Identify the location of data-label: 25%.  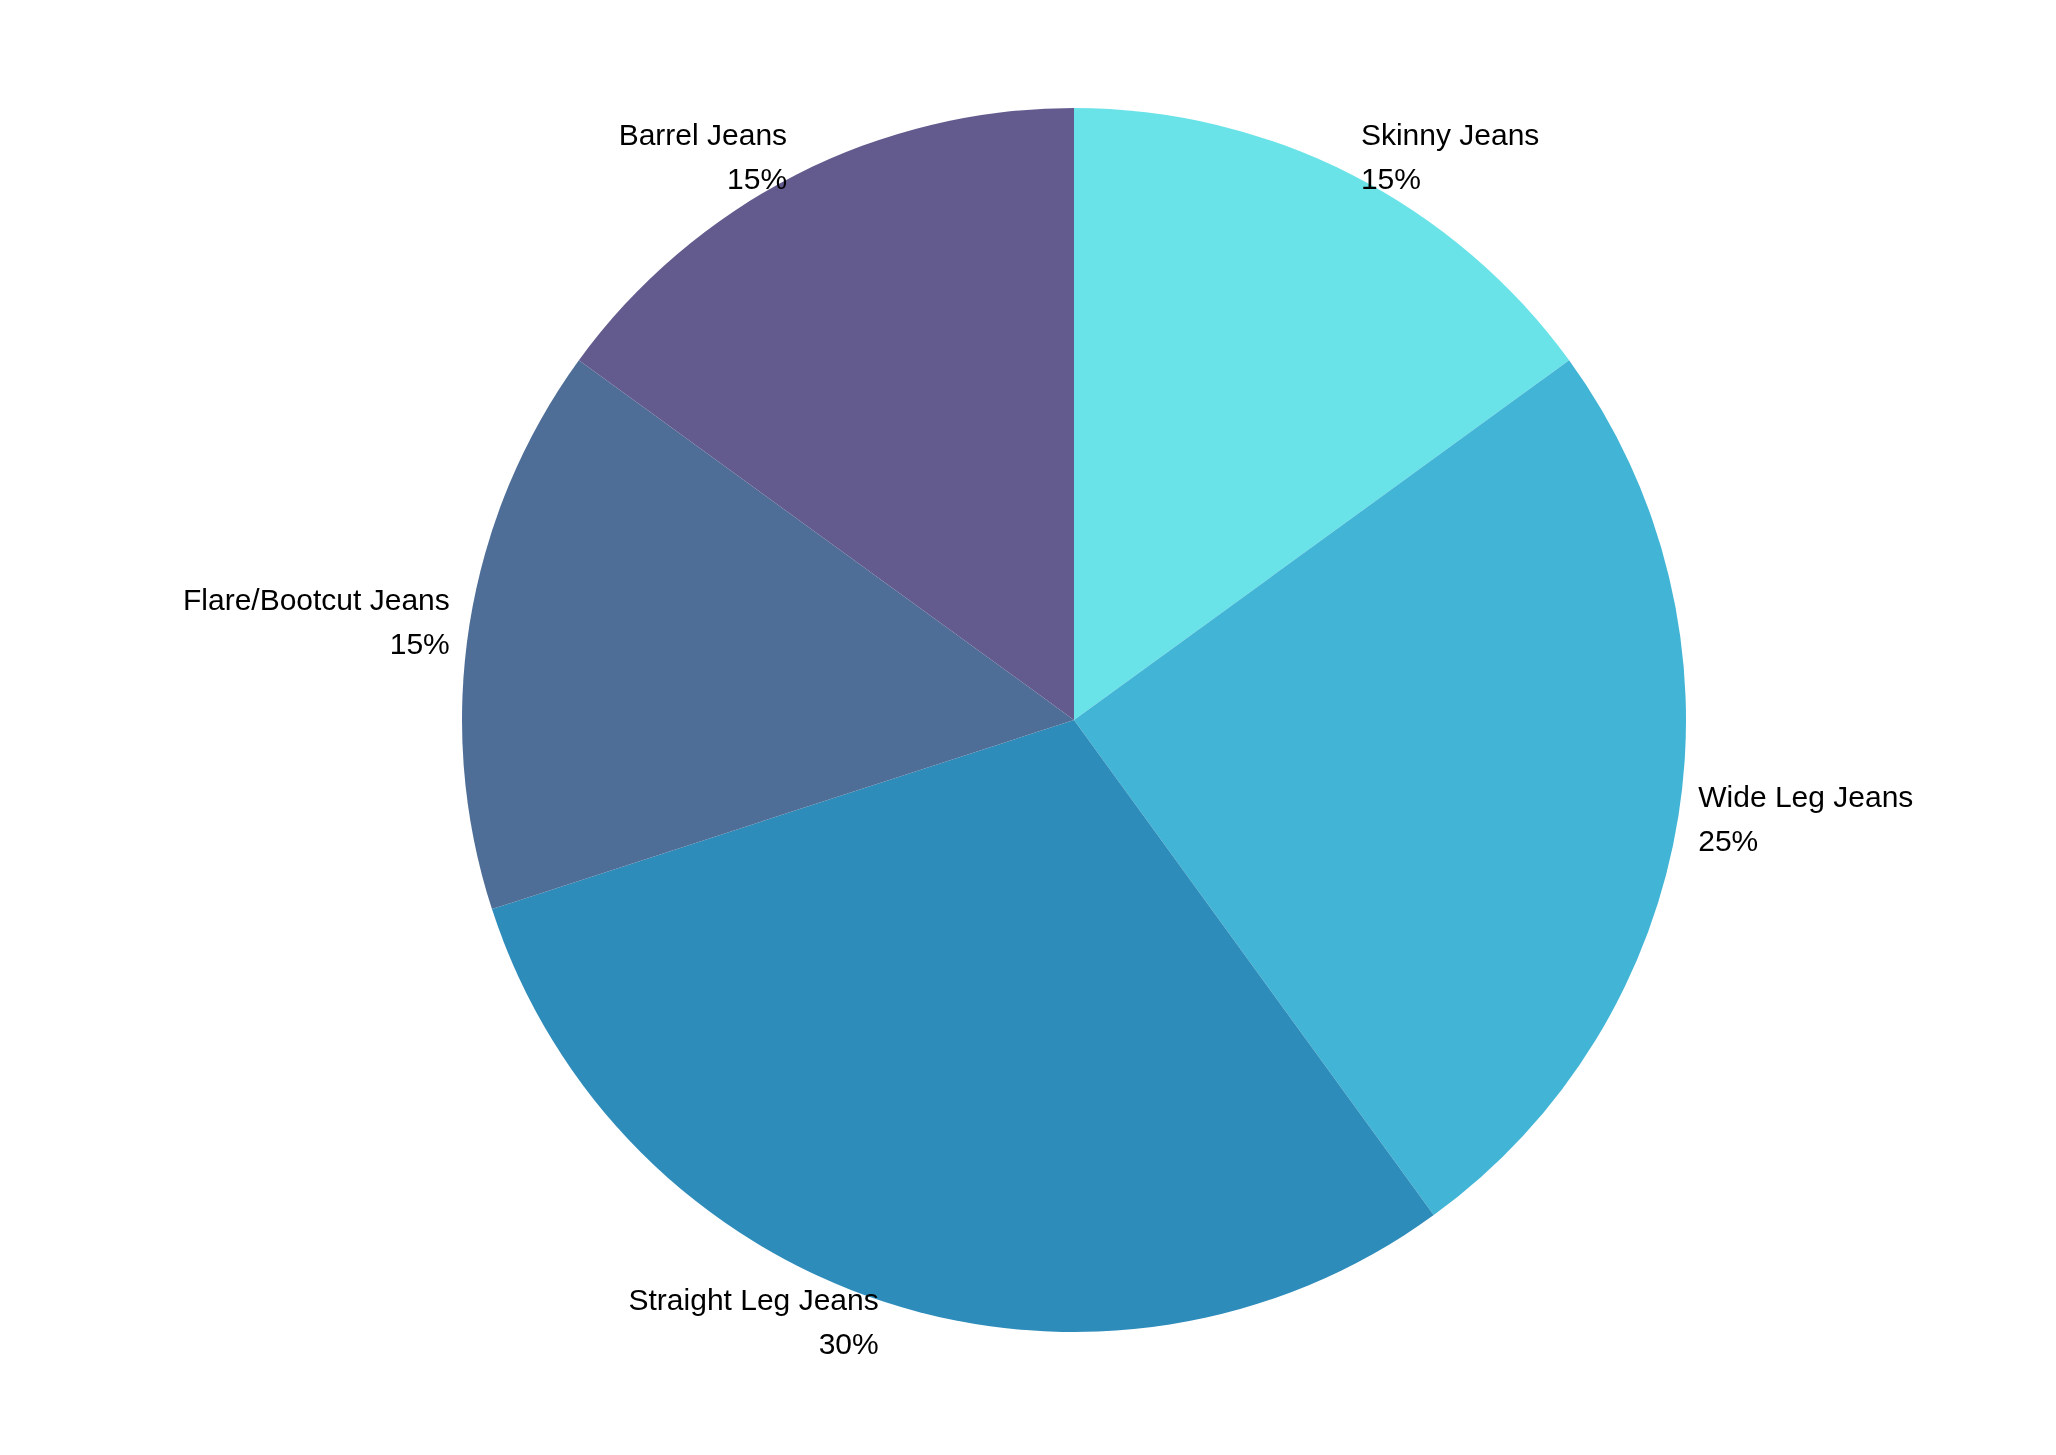
(1728, 841).